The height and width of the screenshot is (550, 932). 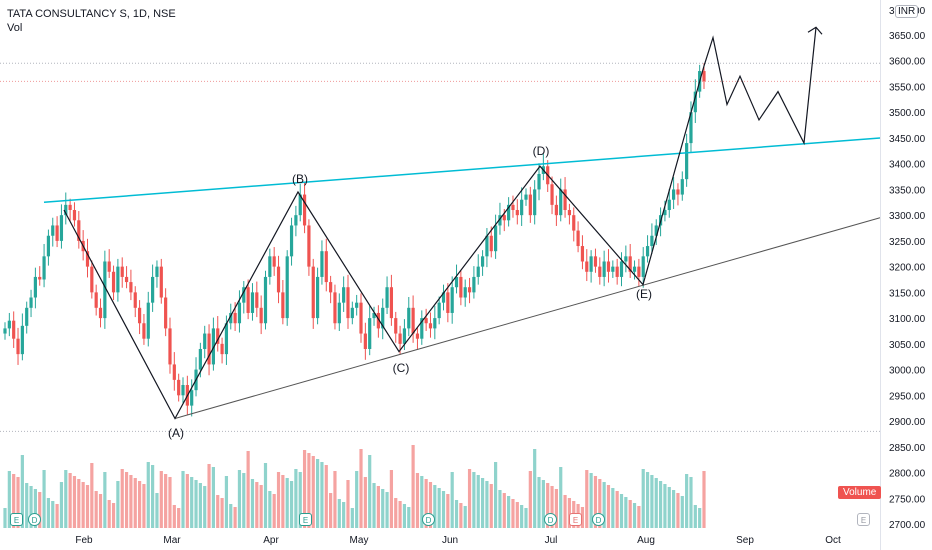 I want to click on price-tick-label: 2750.00, so click(x=907, y=499).